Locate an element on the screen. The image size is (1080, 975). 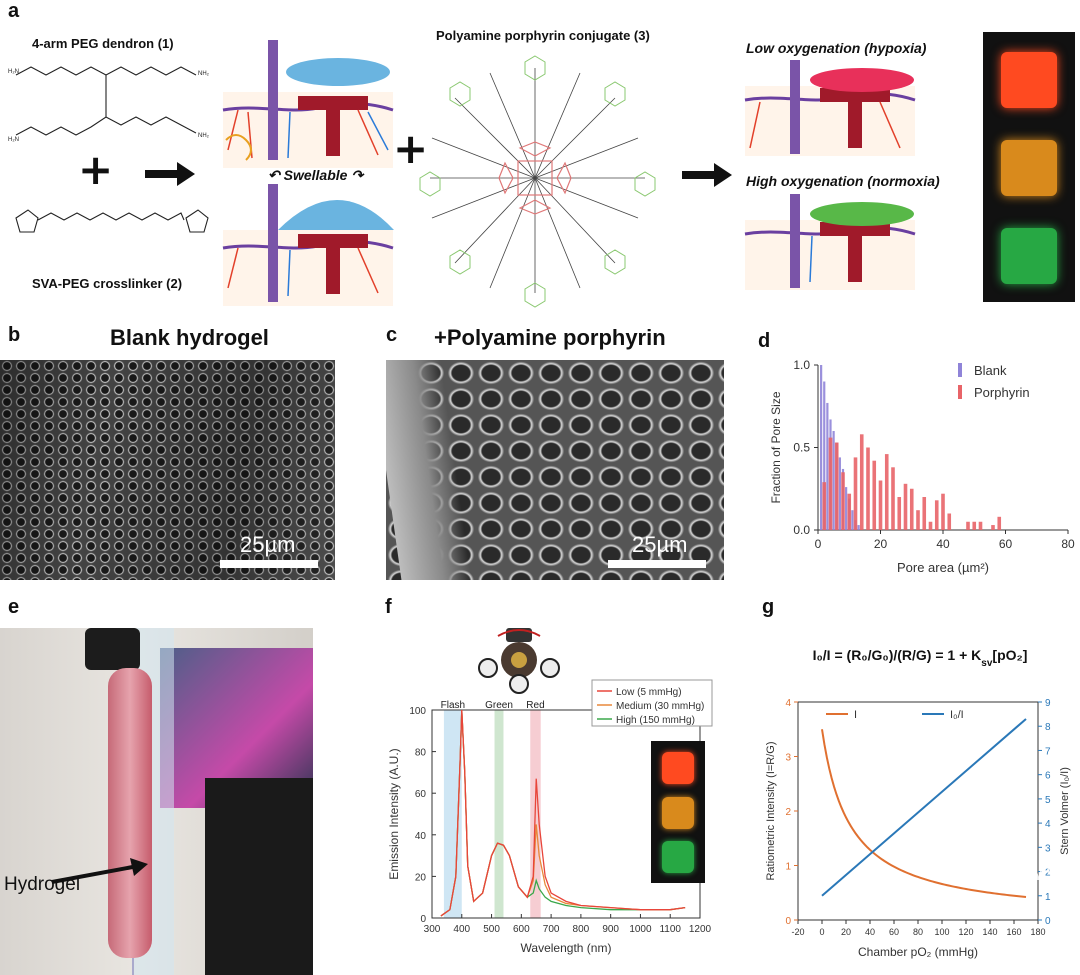
y-tick-label: 40 is located at coordinates (421, 836).